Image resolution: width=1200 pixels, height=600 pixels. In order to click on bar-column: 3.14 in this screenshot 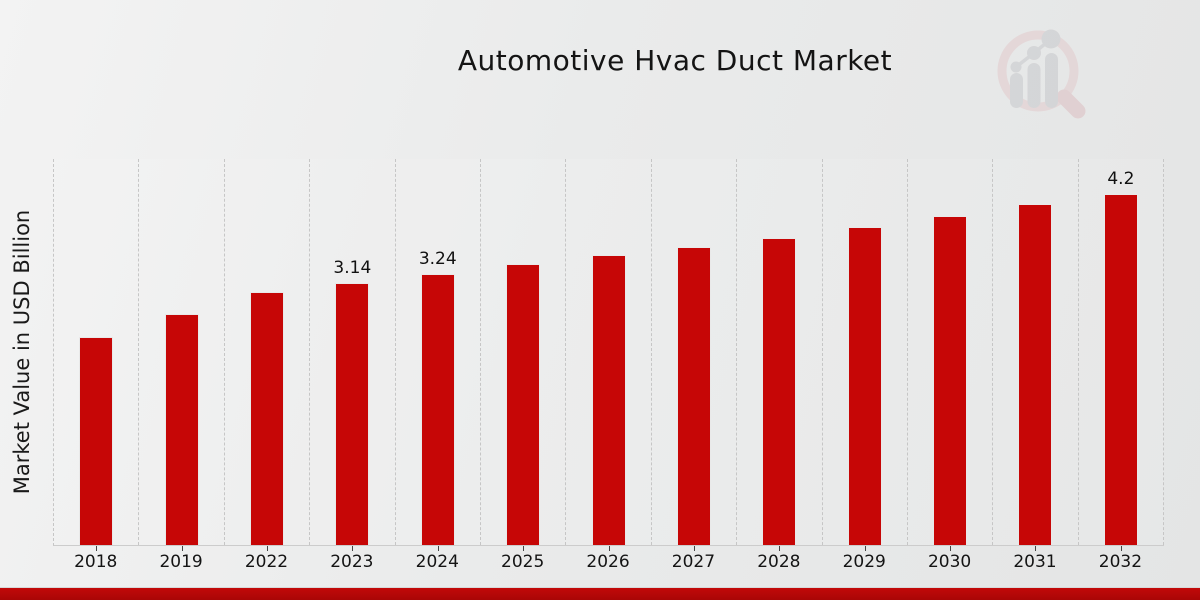, I will do `click(353, 355)`.